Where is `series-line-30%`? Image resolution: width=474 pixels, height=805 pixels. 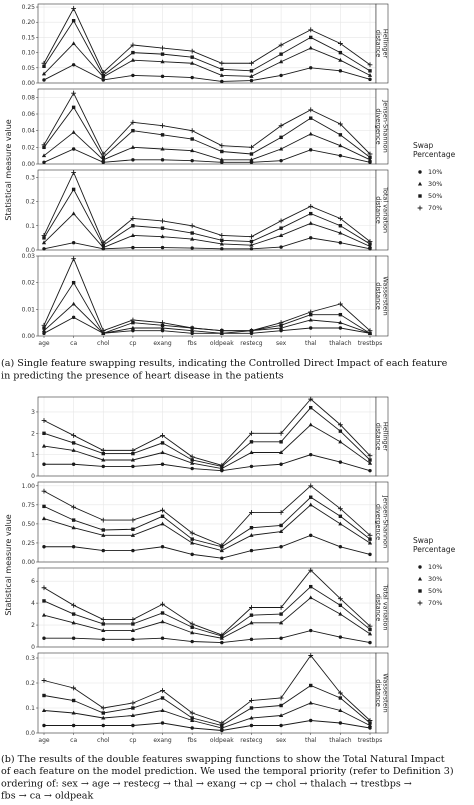 series-line-30% is located at coordinates (207, 618).